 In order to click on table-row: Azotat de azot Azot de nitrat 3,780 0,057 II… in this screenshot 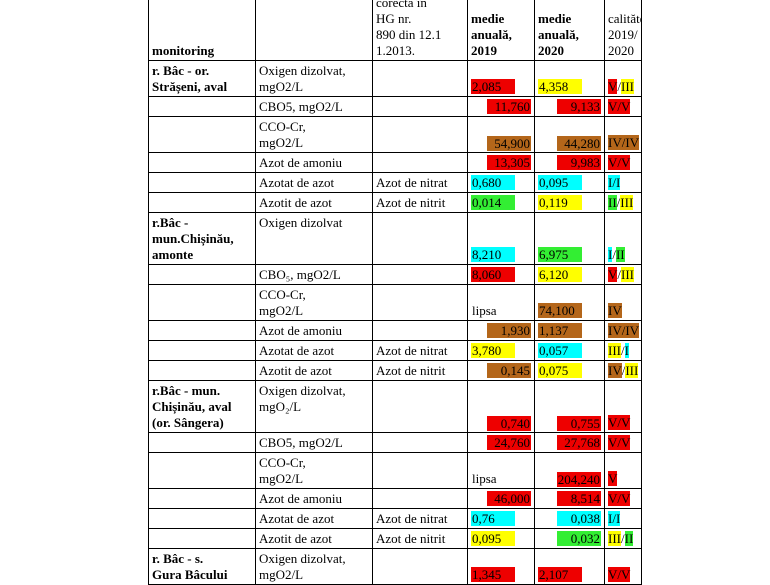, I will do `click(395, 350)`.